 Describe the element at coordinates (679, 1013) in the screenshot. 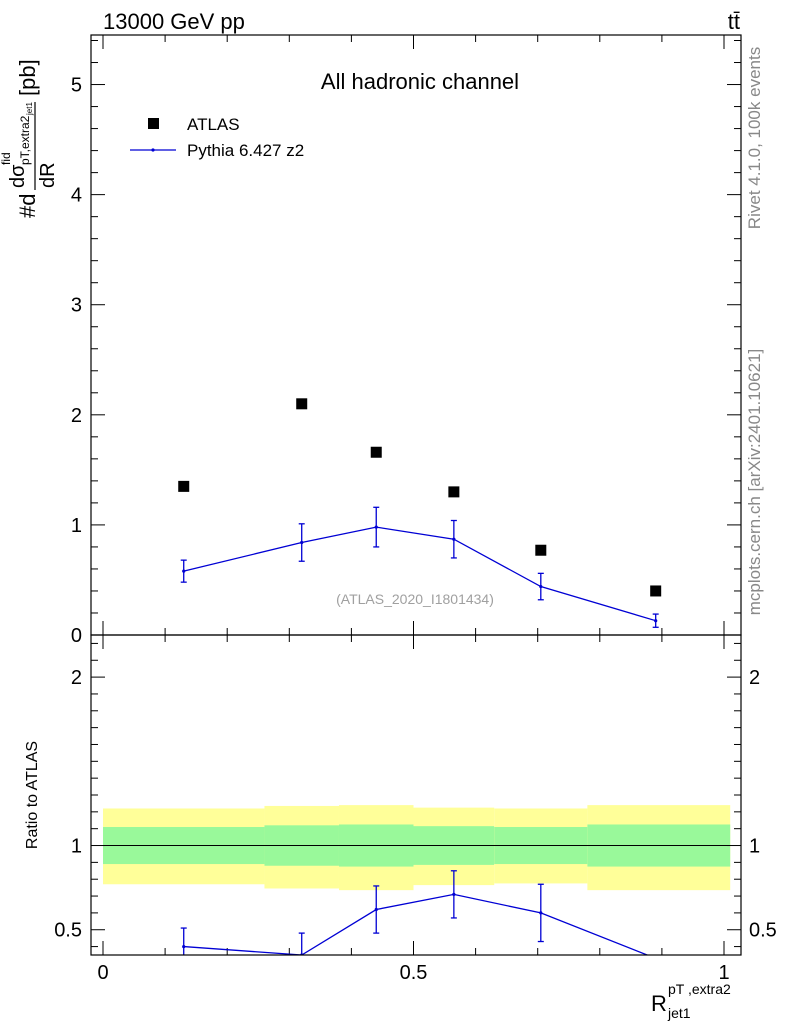

I see `xlabel-sub: jet1` at that location.